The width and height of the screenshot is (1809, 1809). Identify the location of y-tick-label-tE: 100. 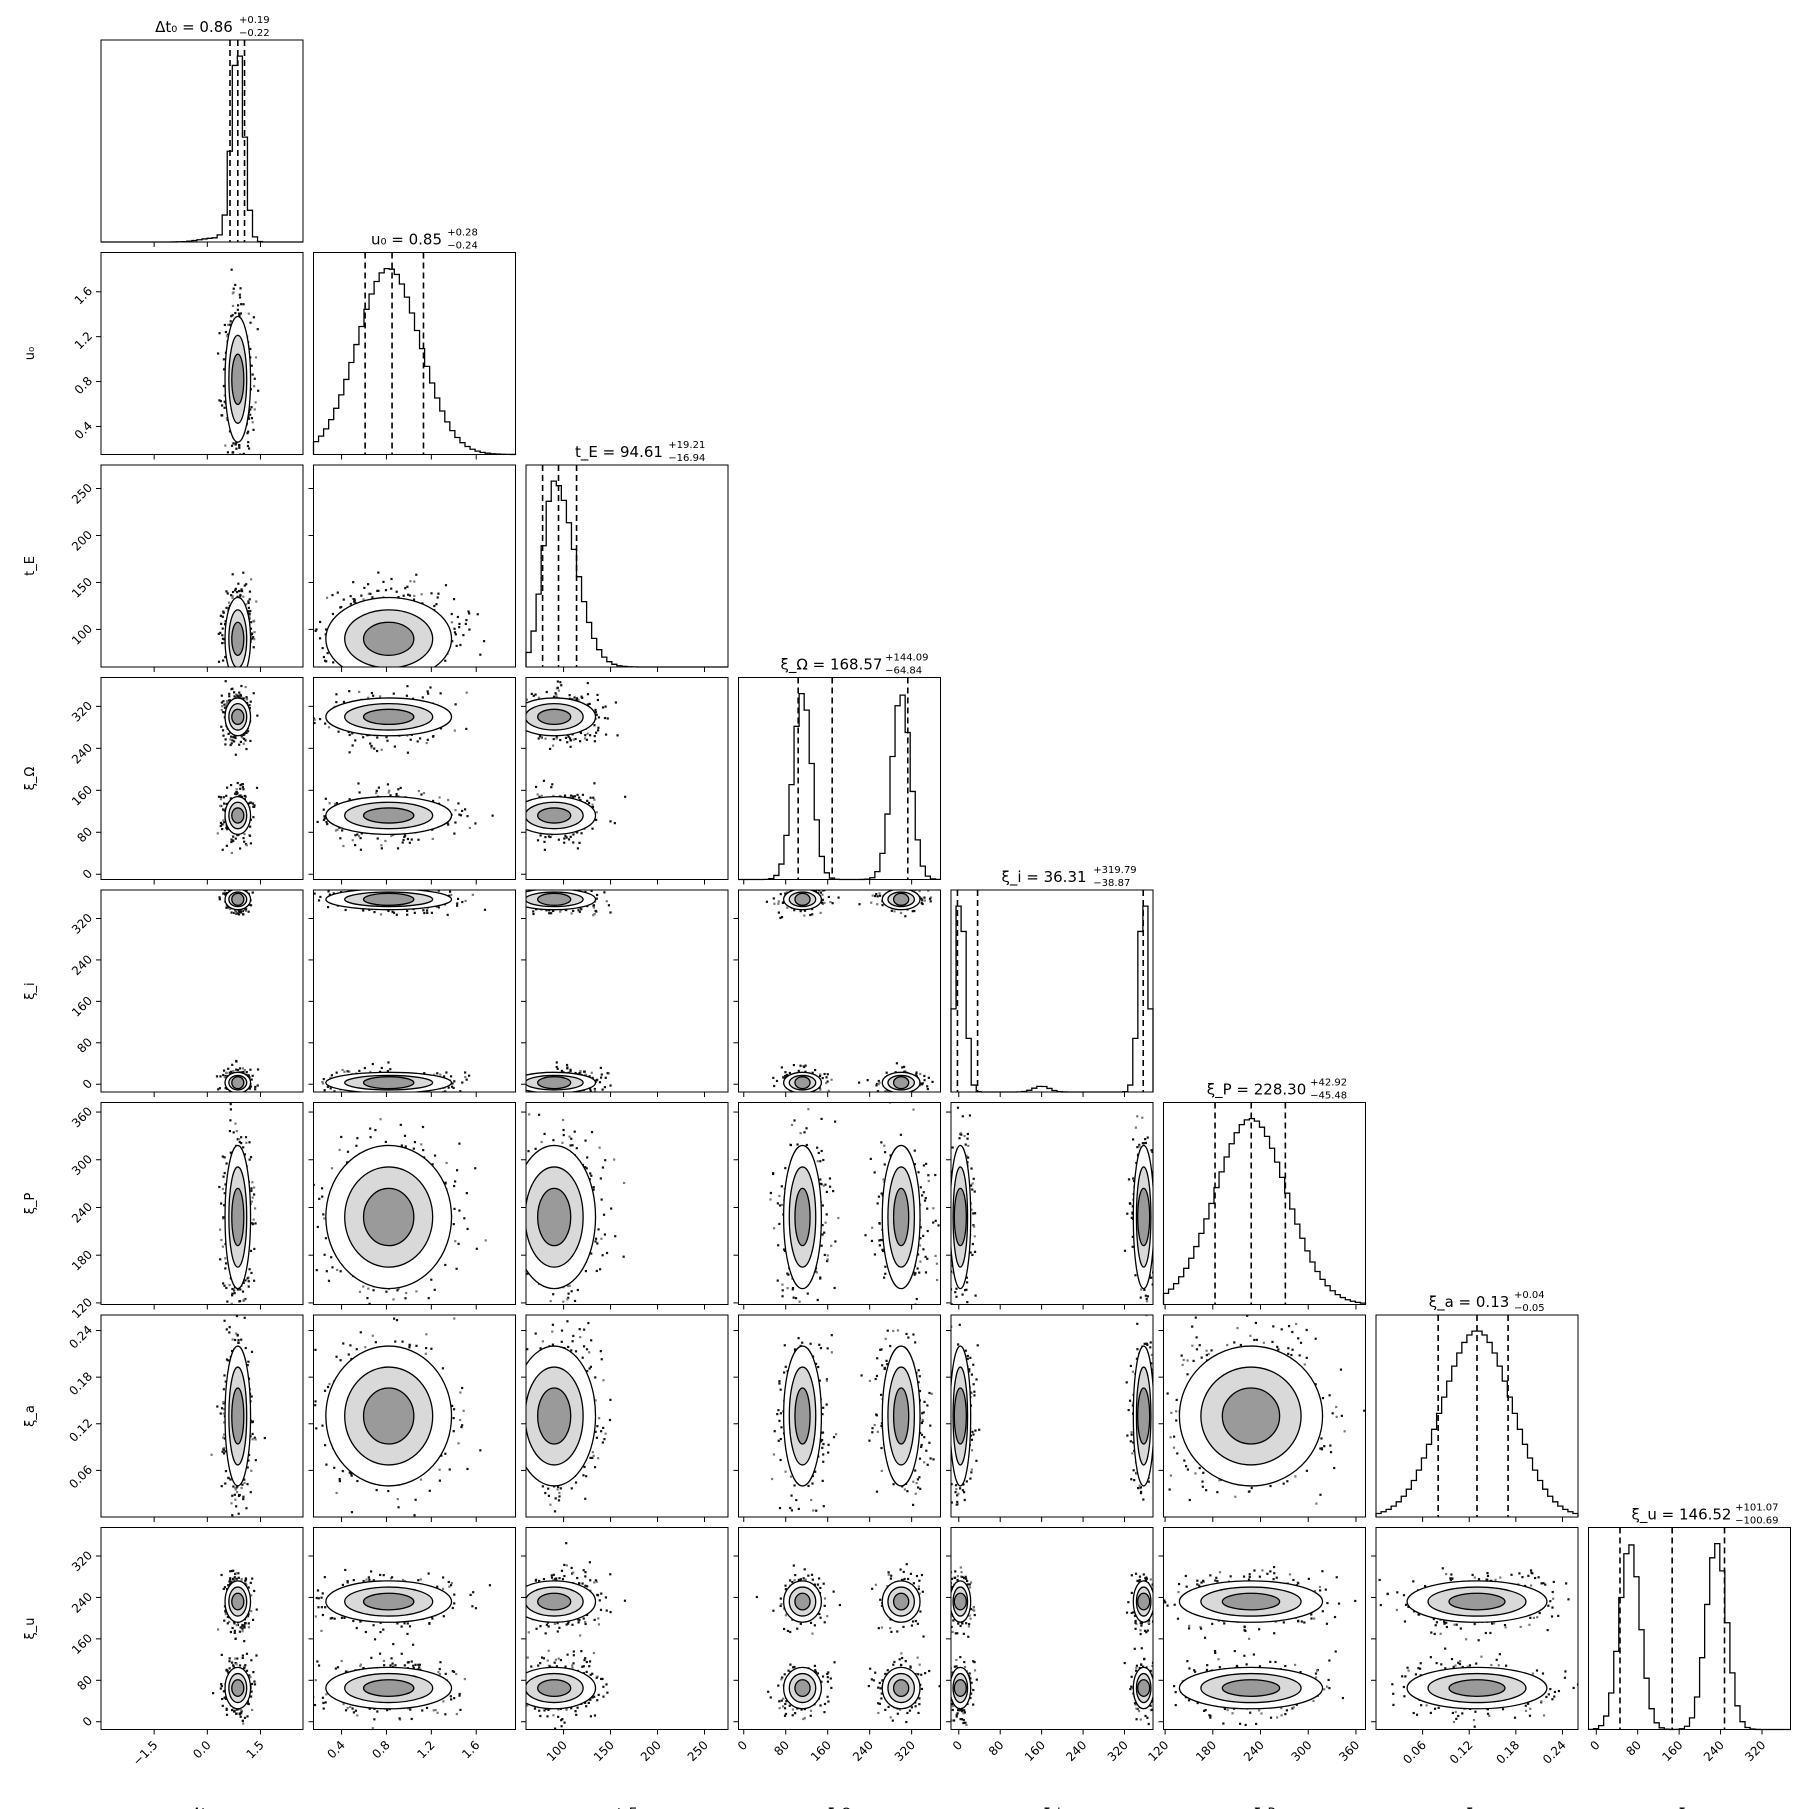
(82, 635).